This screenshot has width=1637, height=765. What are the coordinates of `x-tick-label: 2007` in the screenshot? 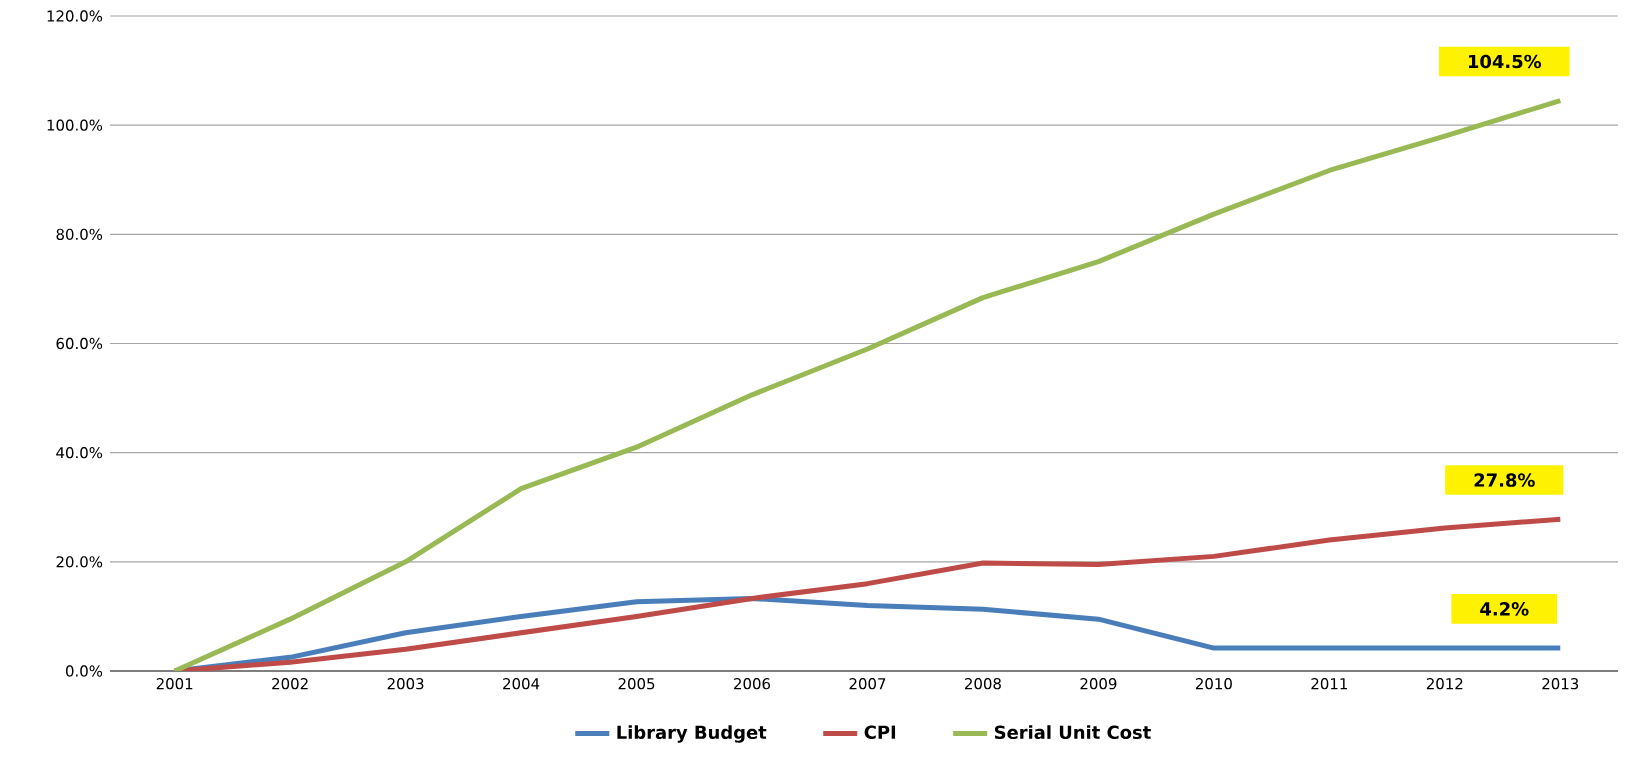 It's located at (867, 684).